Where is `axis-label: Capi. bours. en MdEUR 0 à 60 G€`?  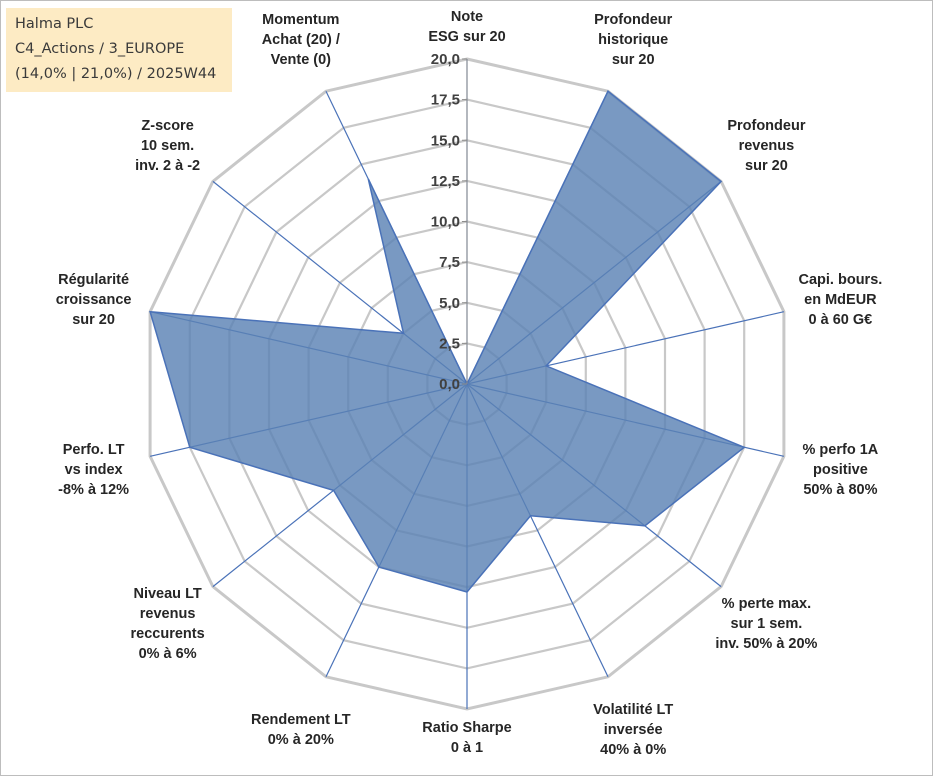
axis-label: Capi. bours. en MdEUR 0 à 60 G€ is located at coordinates (841, 300).